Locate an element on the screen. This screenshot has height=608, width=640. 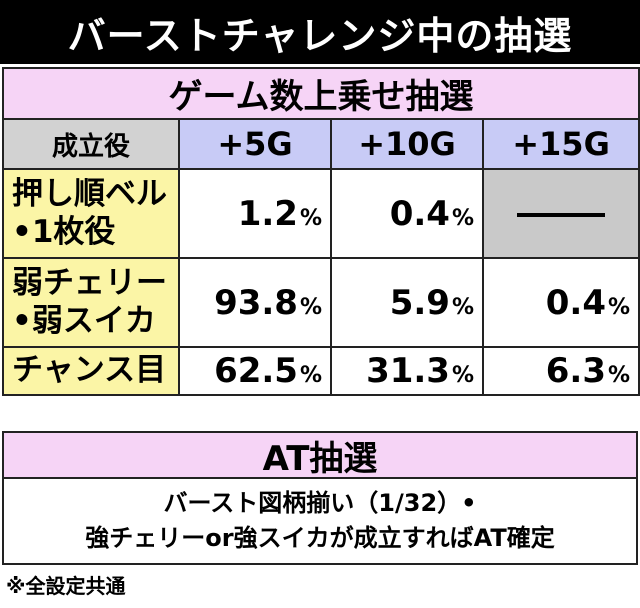
row-label: 押し順ベル •1枚役 is located at coordinates (91, 213).